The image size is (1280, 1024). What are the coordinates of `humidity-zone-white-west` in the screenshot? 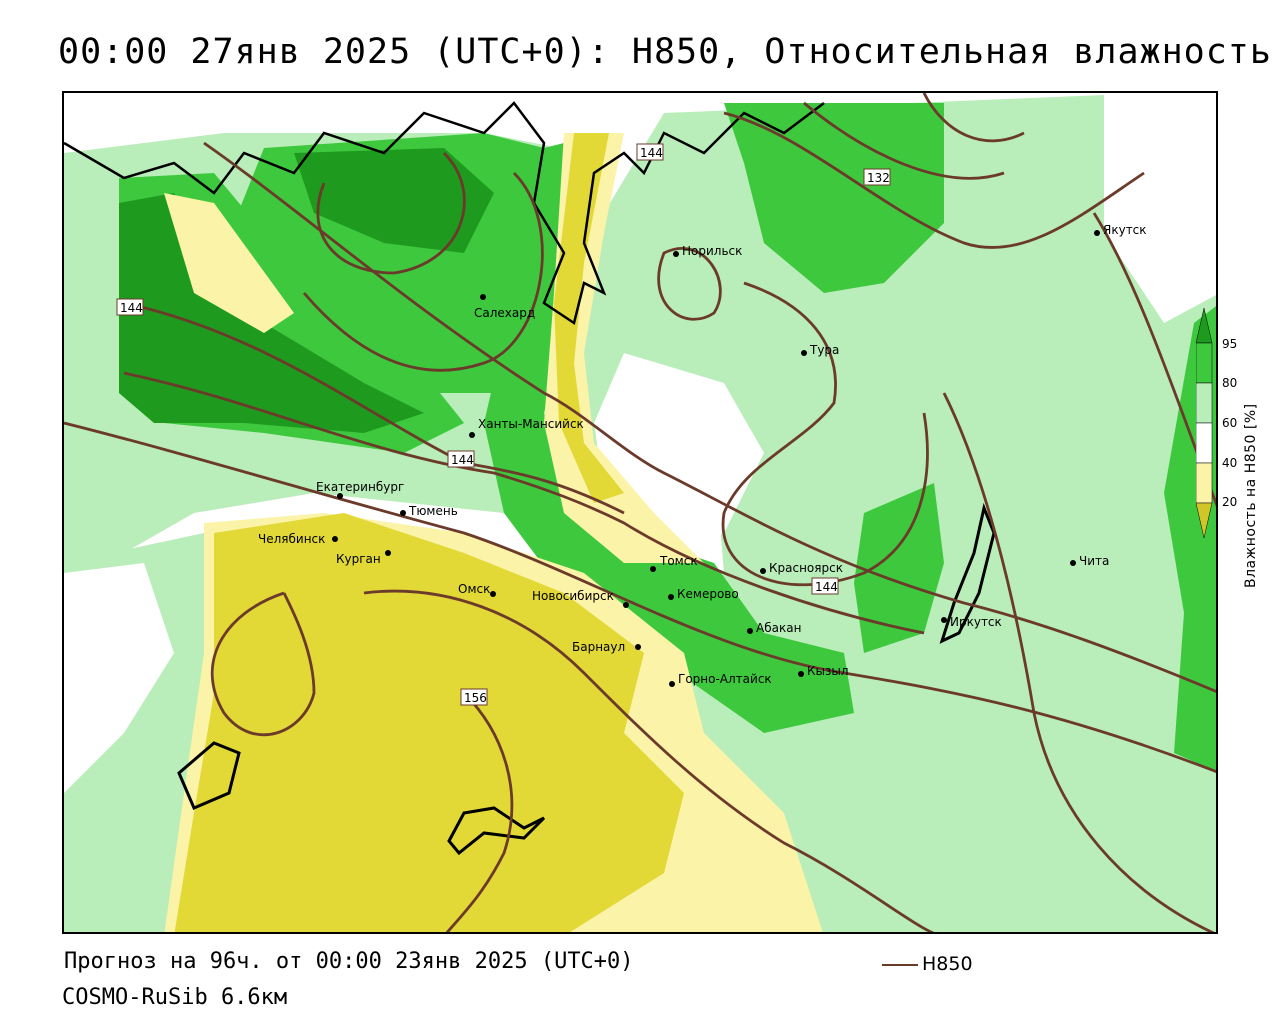 It's located at (119, 678).